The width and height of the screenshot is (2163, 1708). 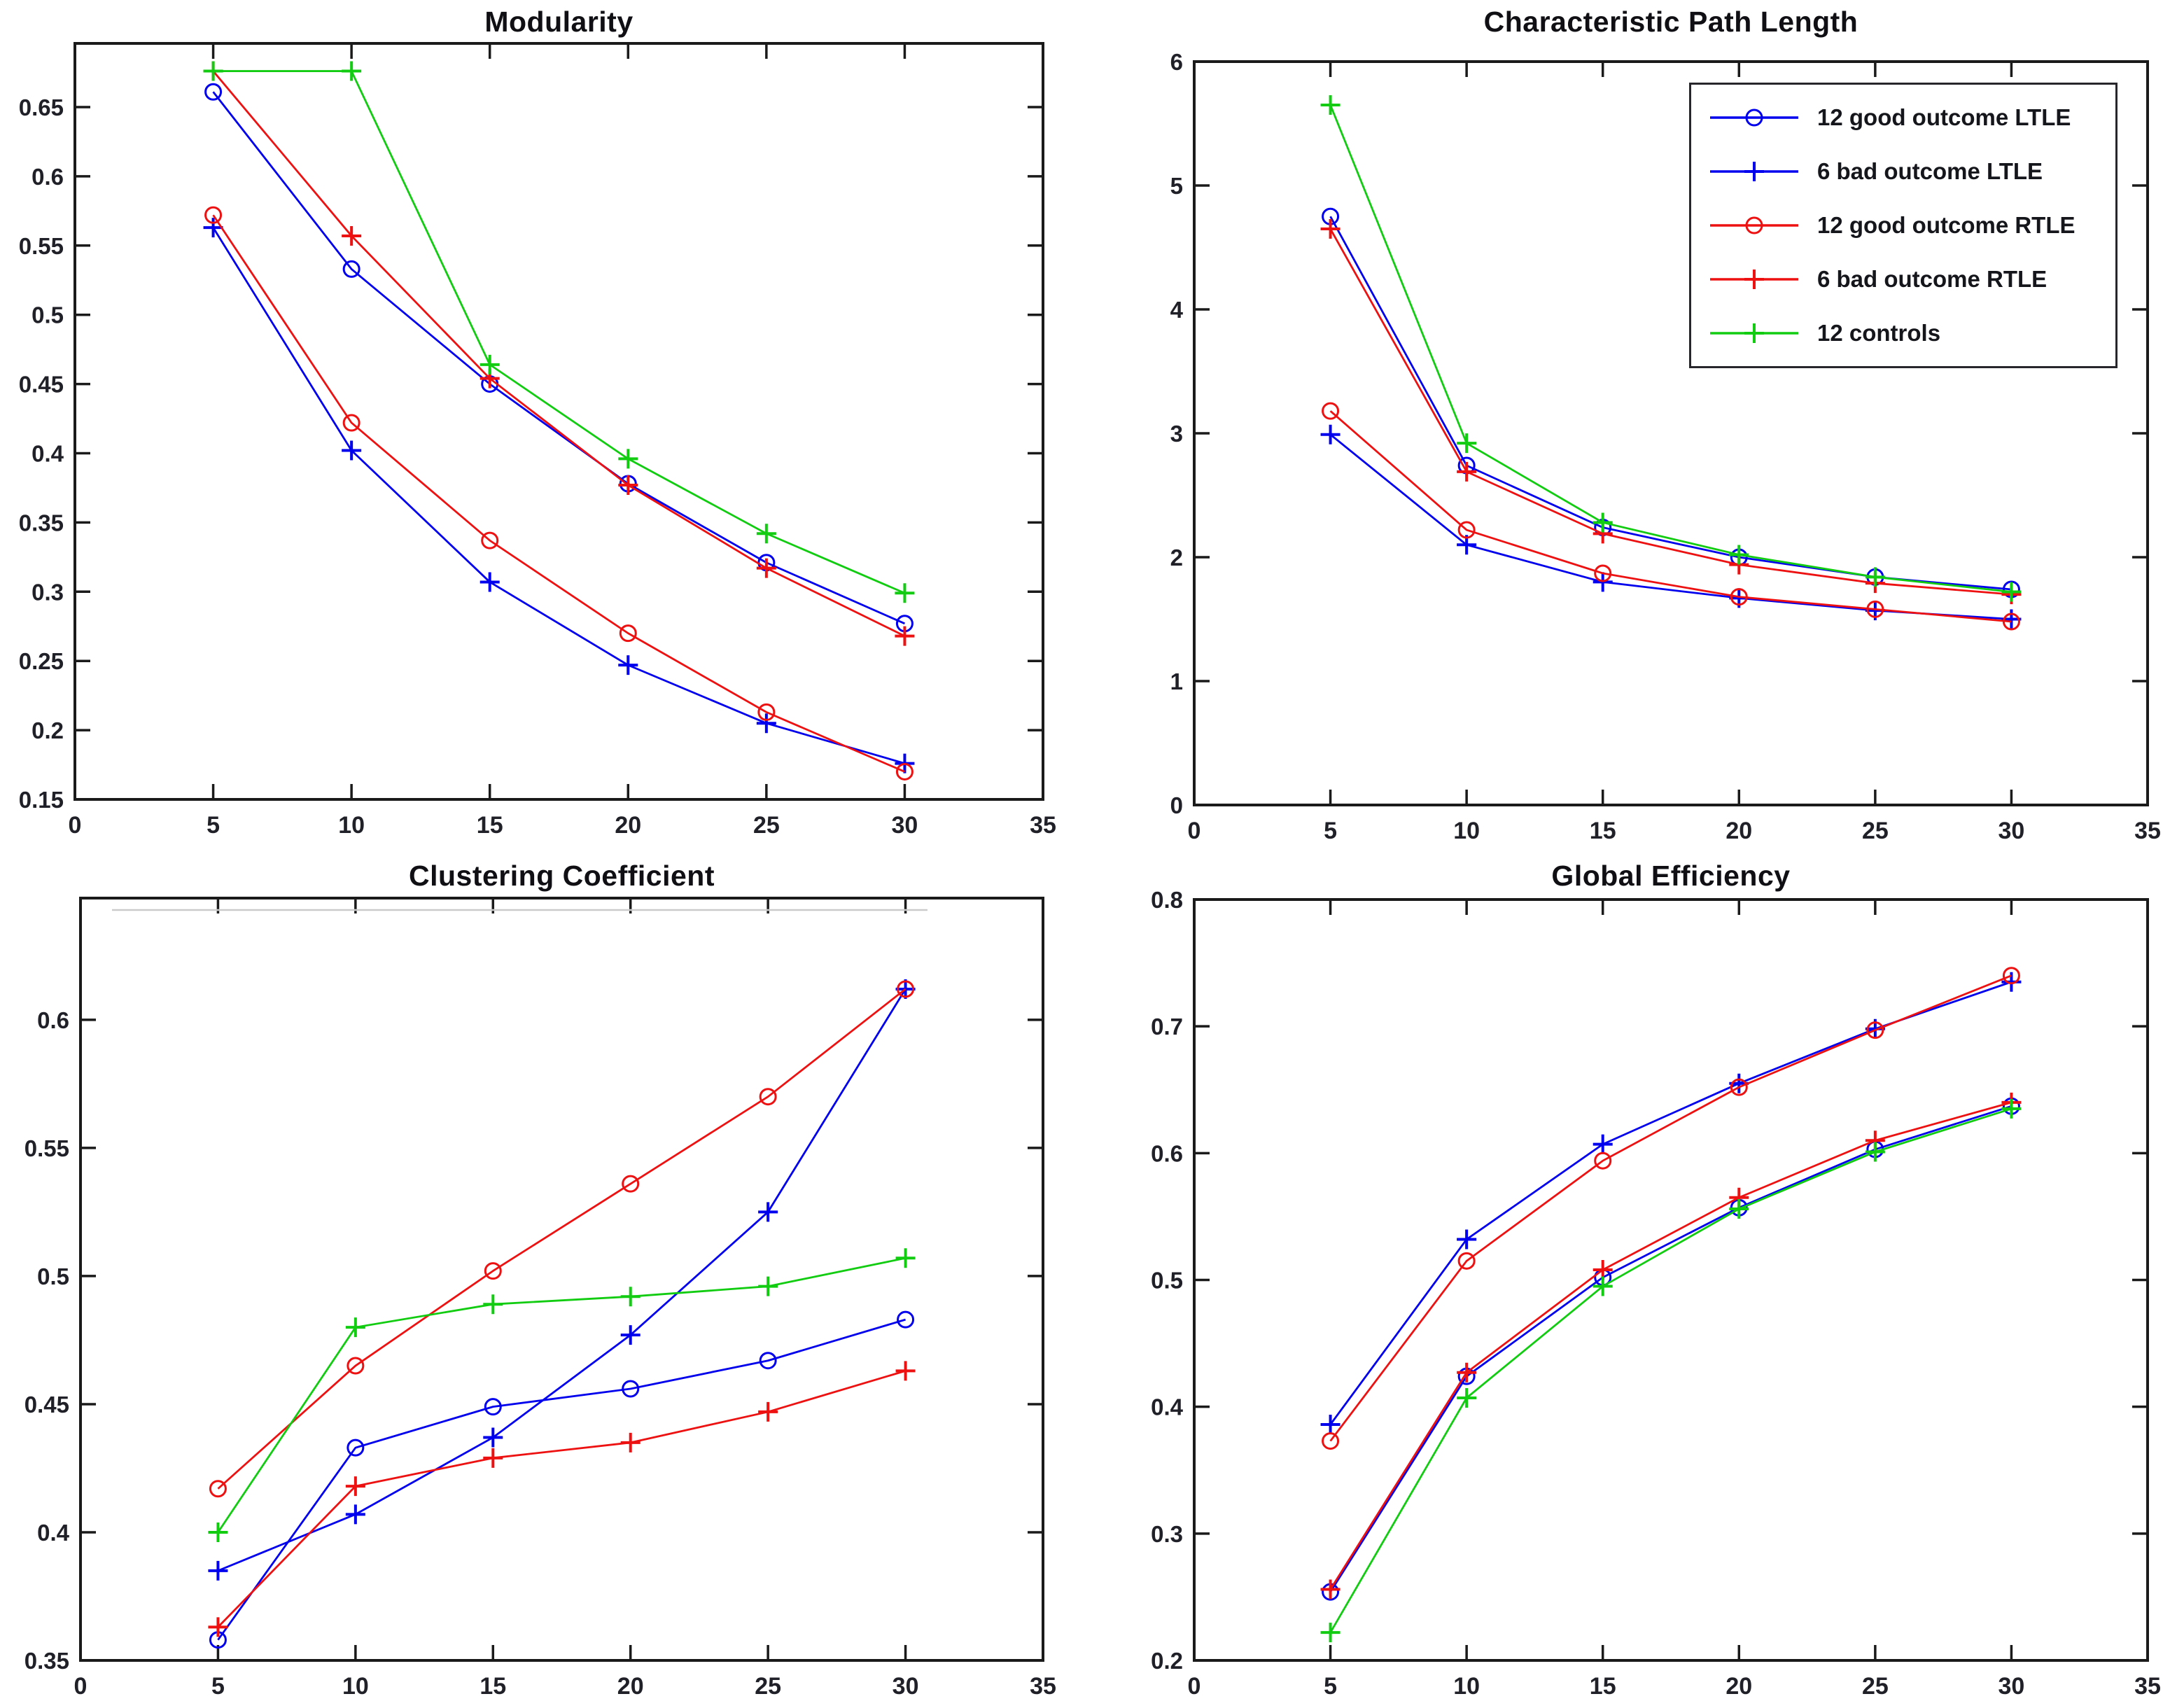 What do you see at coordinates (47, 177) in the screenshot?
I see `y-tick-label: 0.6` at bounding box center [47, 177].